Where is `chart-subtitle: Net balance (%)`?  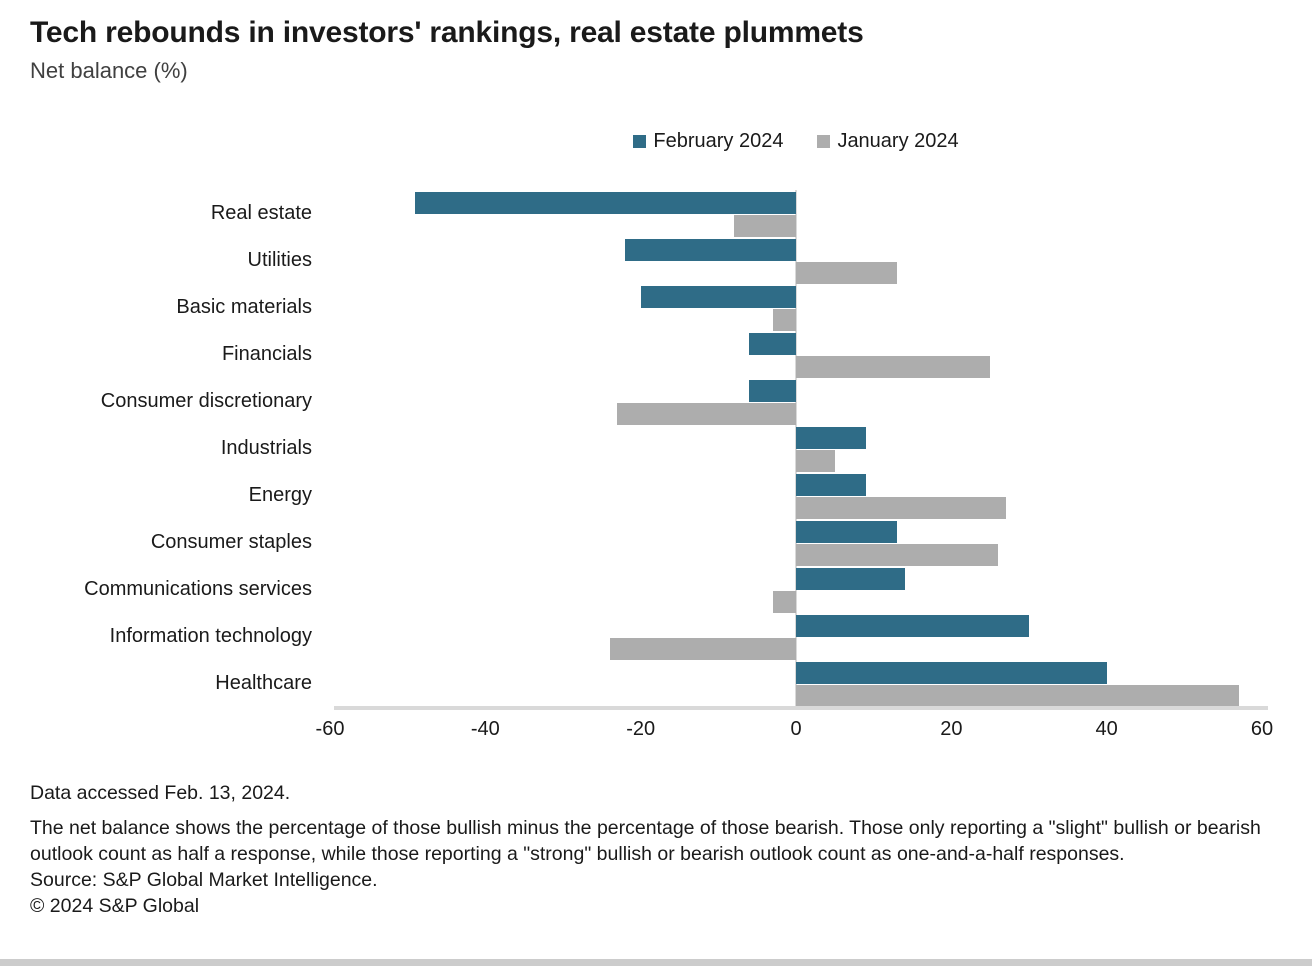
chart-subtitle: Net balance (%) is located at coordinates (109, 70).